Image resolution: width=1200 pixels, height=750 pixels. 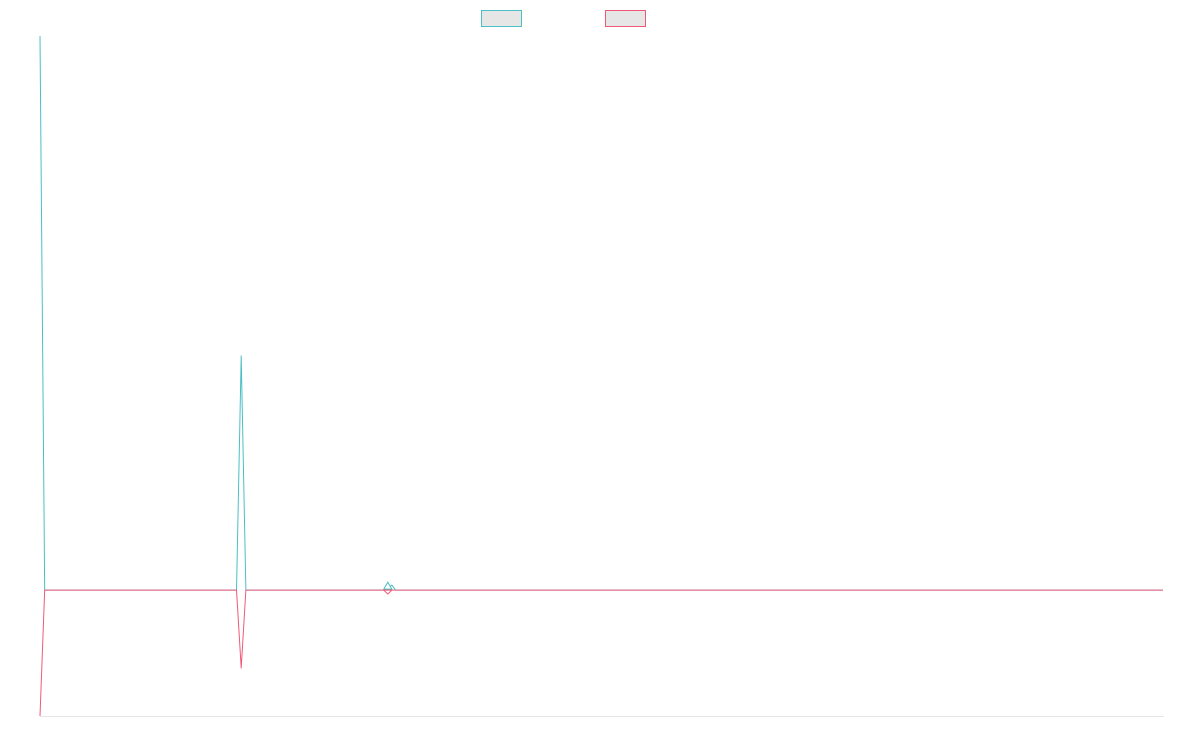 I want to click on legend, so click(x=563, y=18).